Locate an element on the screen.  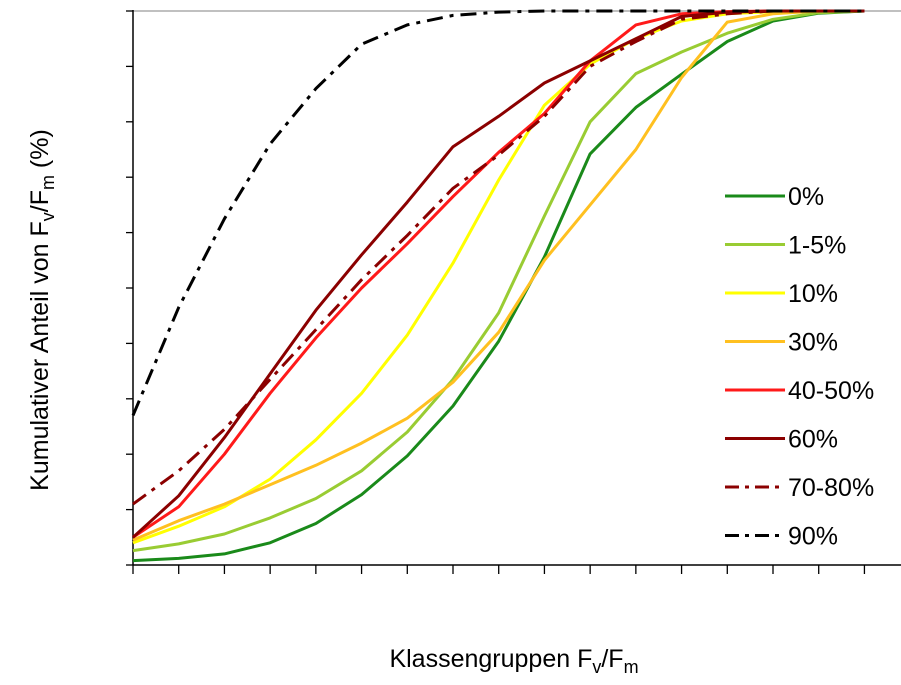
x-axis-label-sub-m: m is located at coordinates (631, 667).